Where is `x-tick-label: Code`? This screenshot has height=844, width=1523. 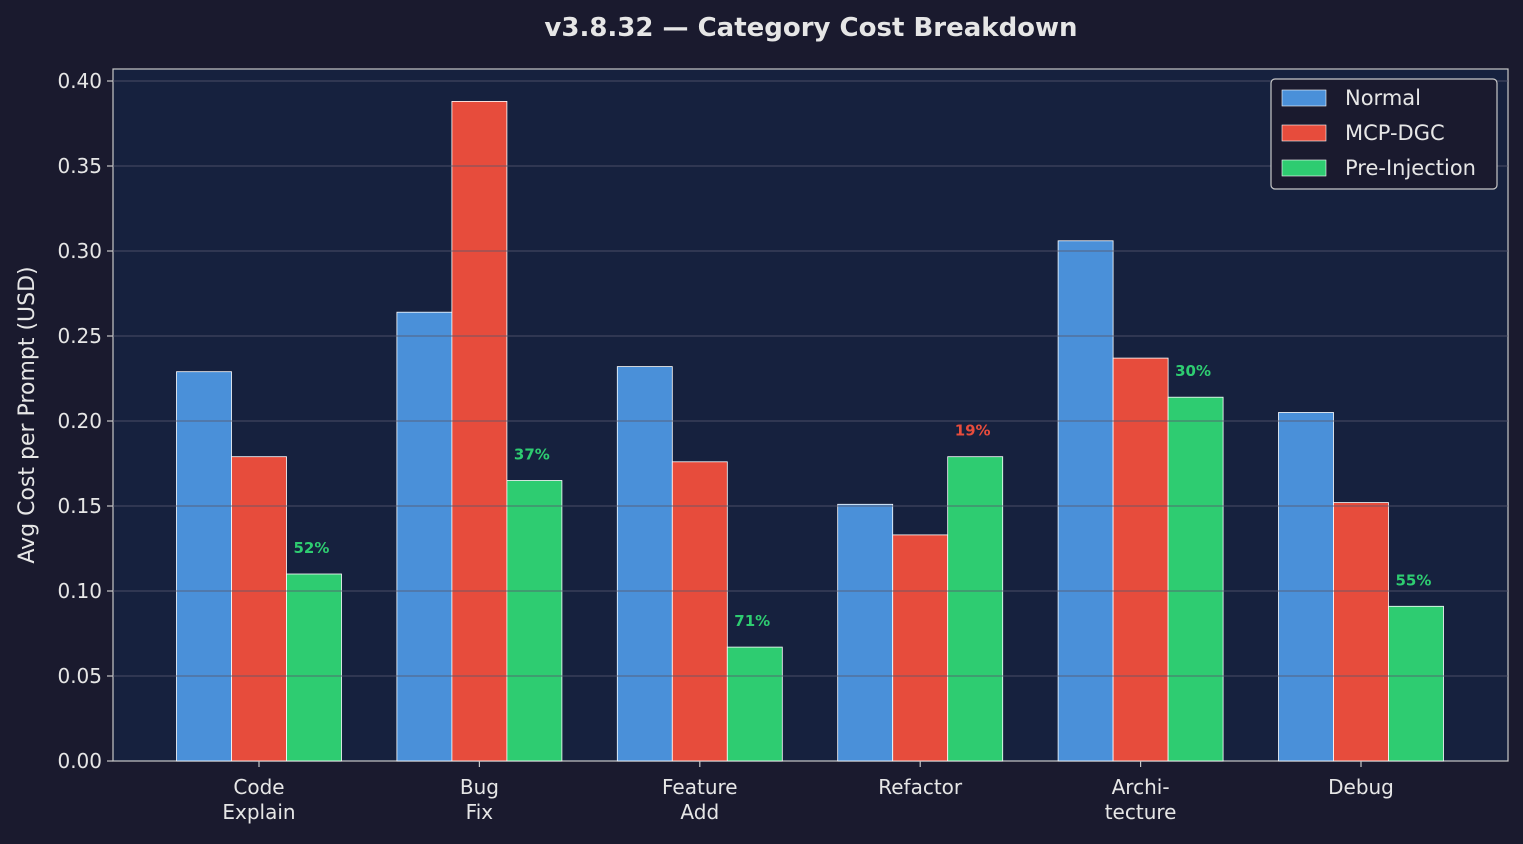
x-tick-label: Code is located at coordinates (258, 787).